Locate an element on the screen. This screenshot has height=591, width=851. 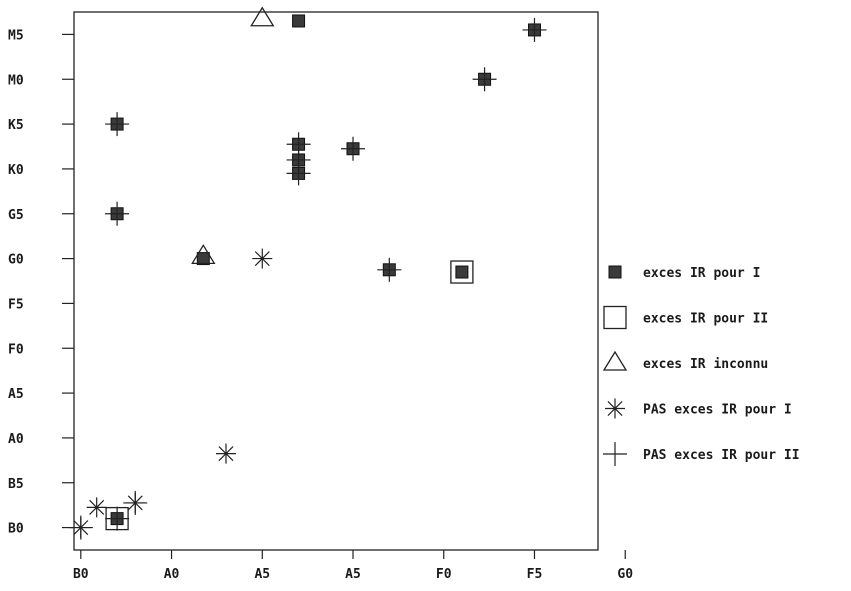
legend-label-0: exces IR pour I is located at coordinates (701, 273).